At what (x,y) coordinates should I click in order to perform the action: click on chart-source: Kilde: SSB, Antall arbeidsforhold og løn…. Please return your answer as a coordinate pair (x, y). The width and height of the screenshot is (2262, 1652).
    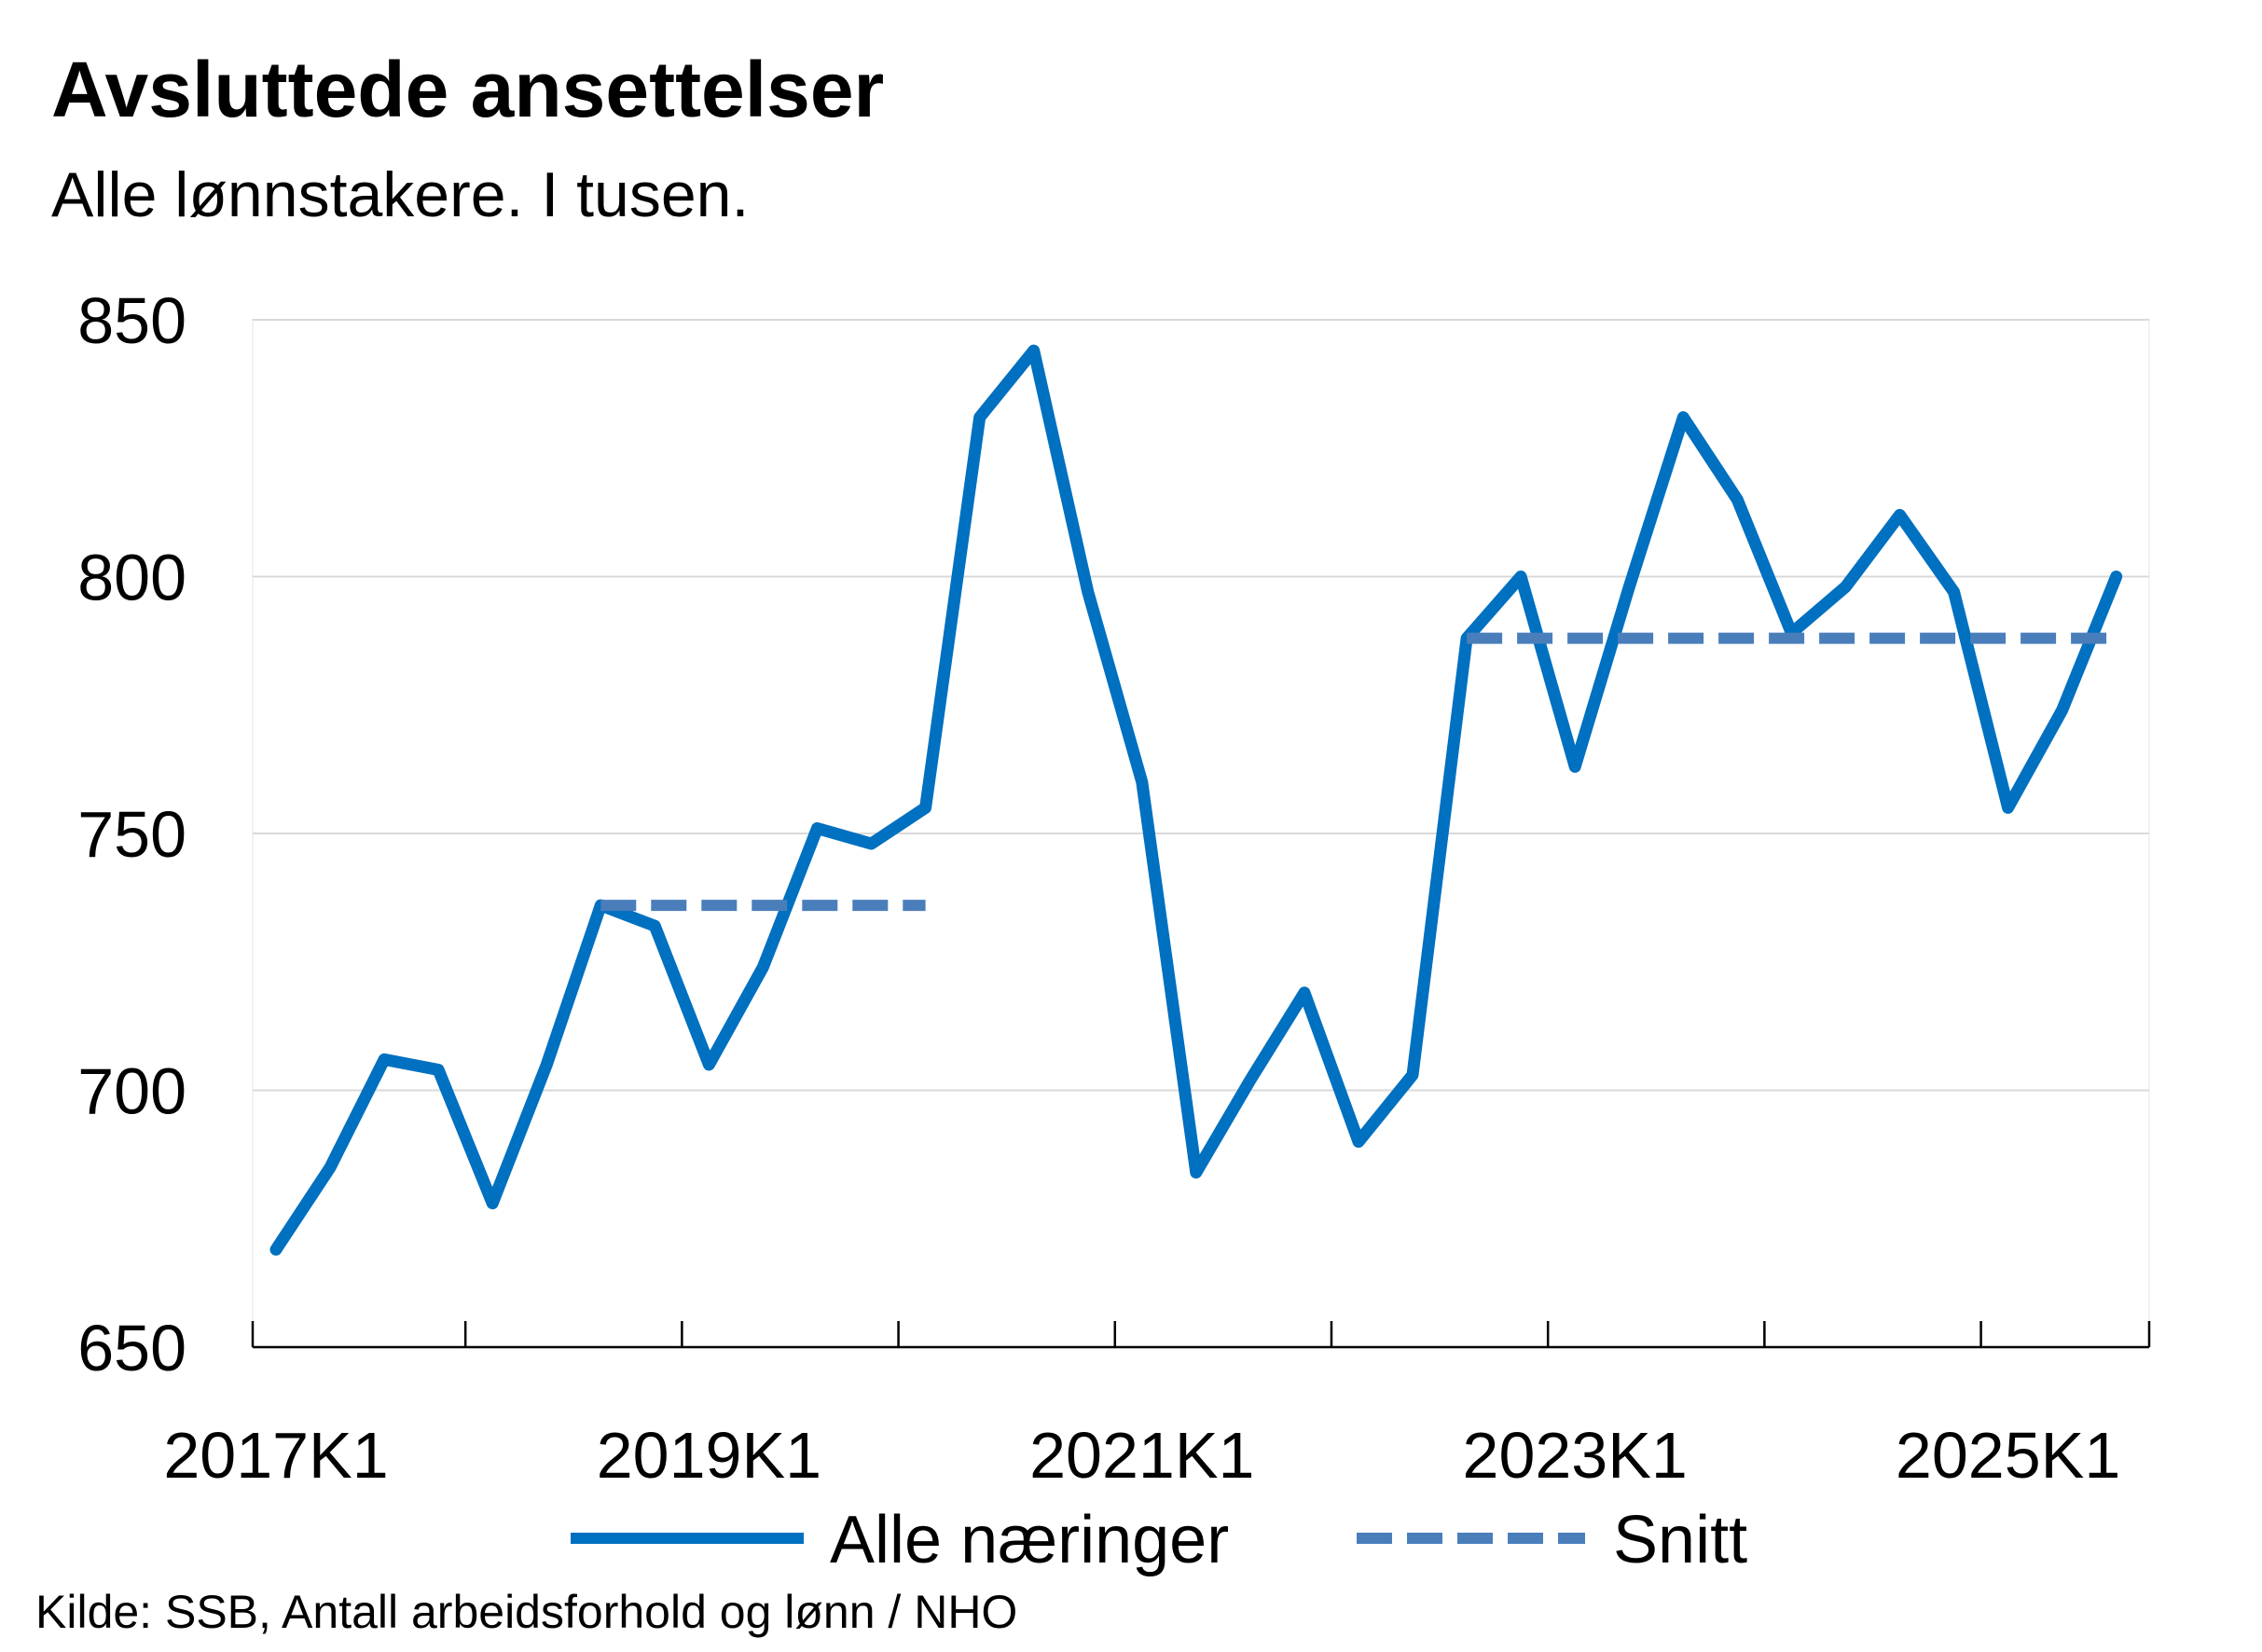
    Looking at the image, I should click on (526, 1612).